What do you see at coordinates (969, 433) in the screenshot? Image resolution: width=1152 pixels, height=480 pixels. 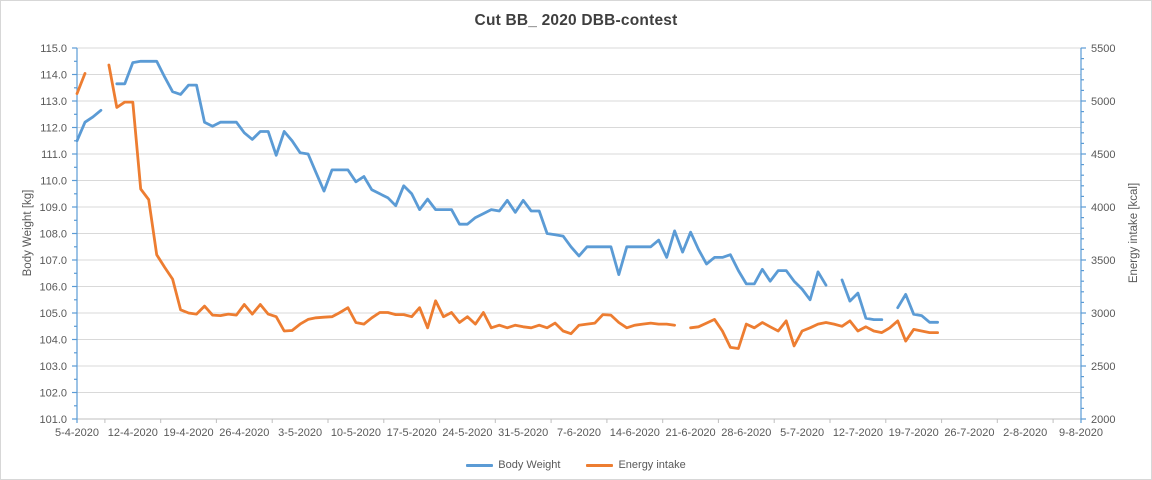 I see `x-tick-label: 26-7-2020` at bounding box center [969, 433].